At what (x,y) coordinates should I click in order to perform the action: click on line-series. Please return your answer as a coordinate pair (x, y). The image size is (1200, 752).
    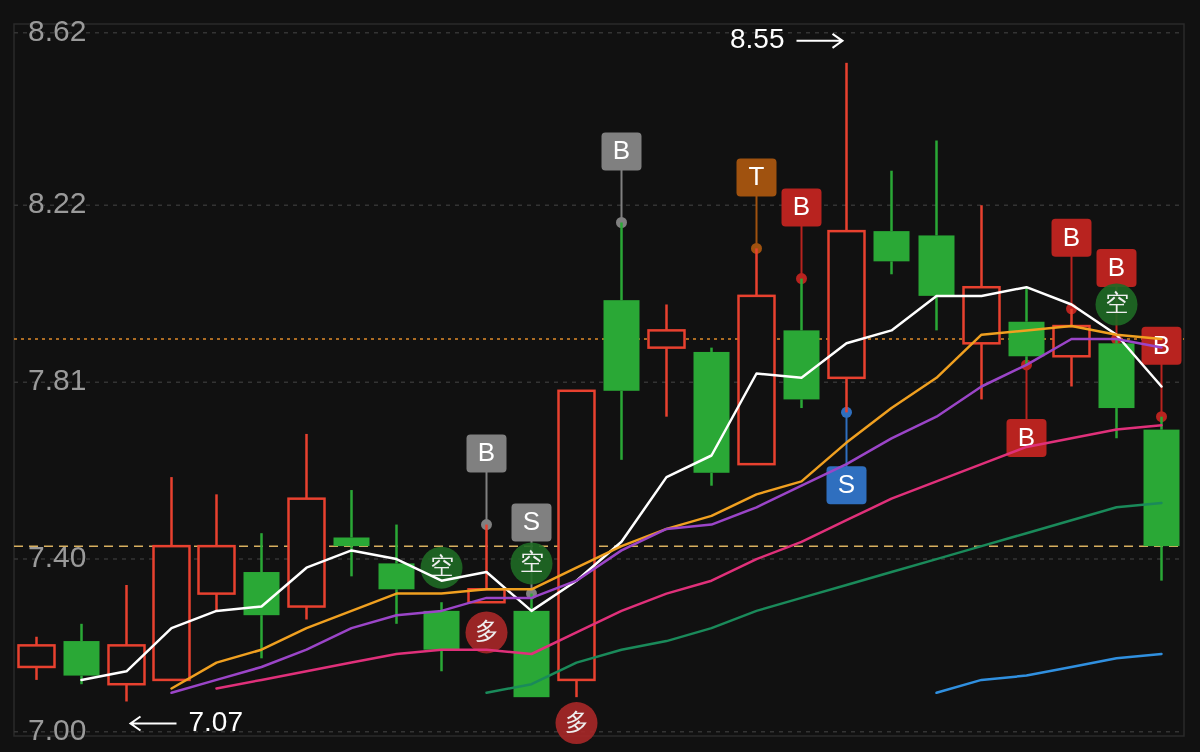
    Looking at the image, I should click on (1049, 673).